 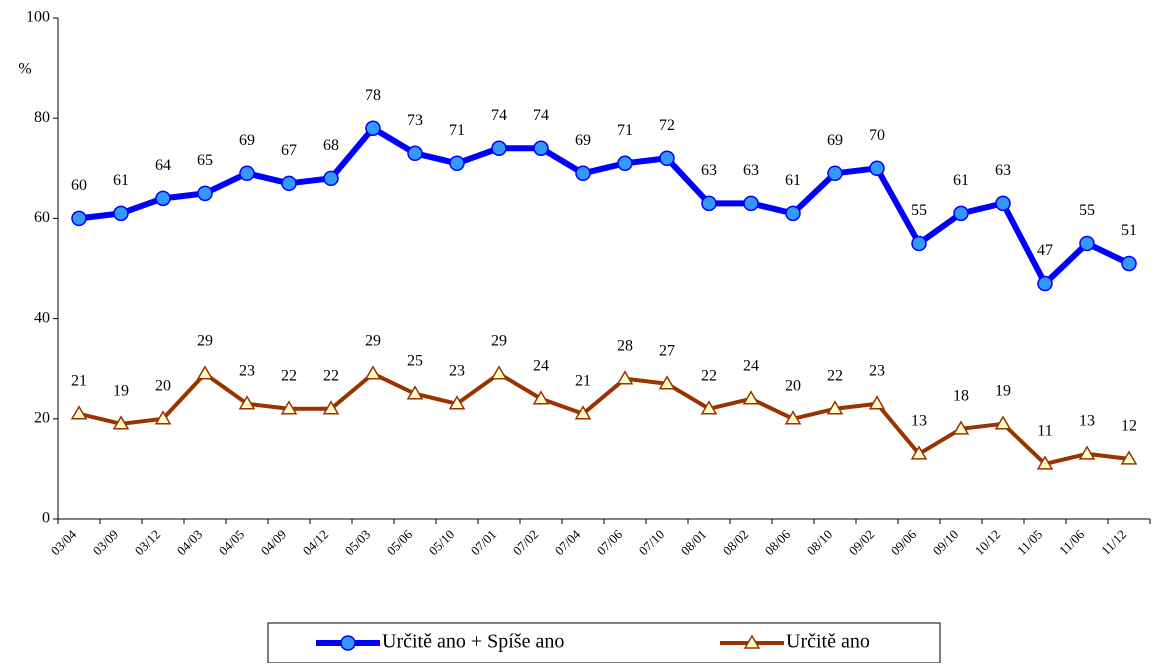 I want to click on x-tick-label: 05/10, so click(x=442, y=543).